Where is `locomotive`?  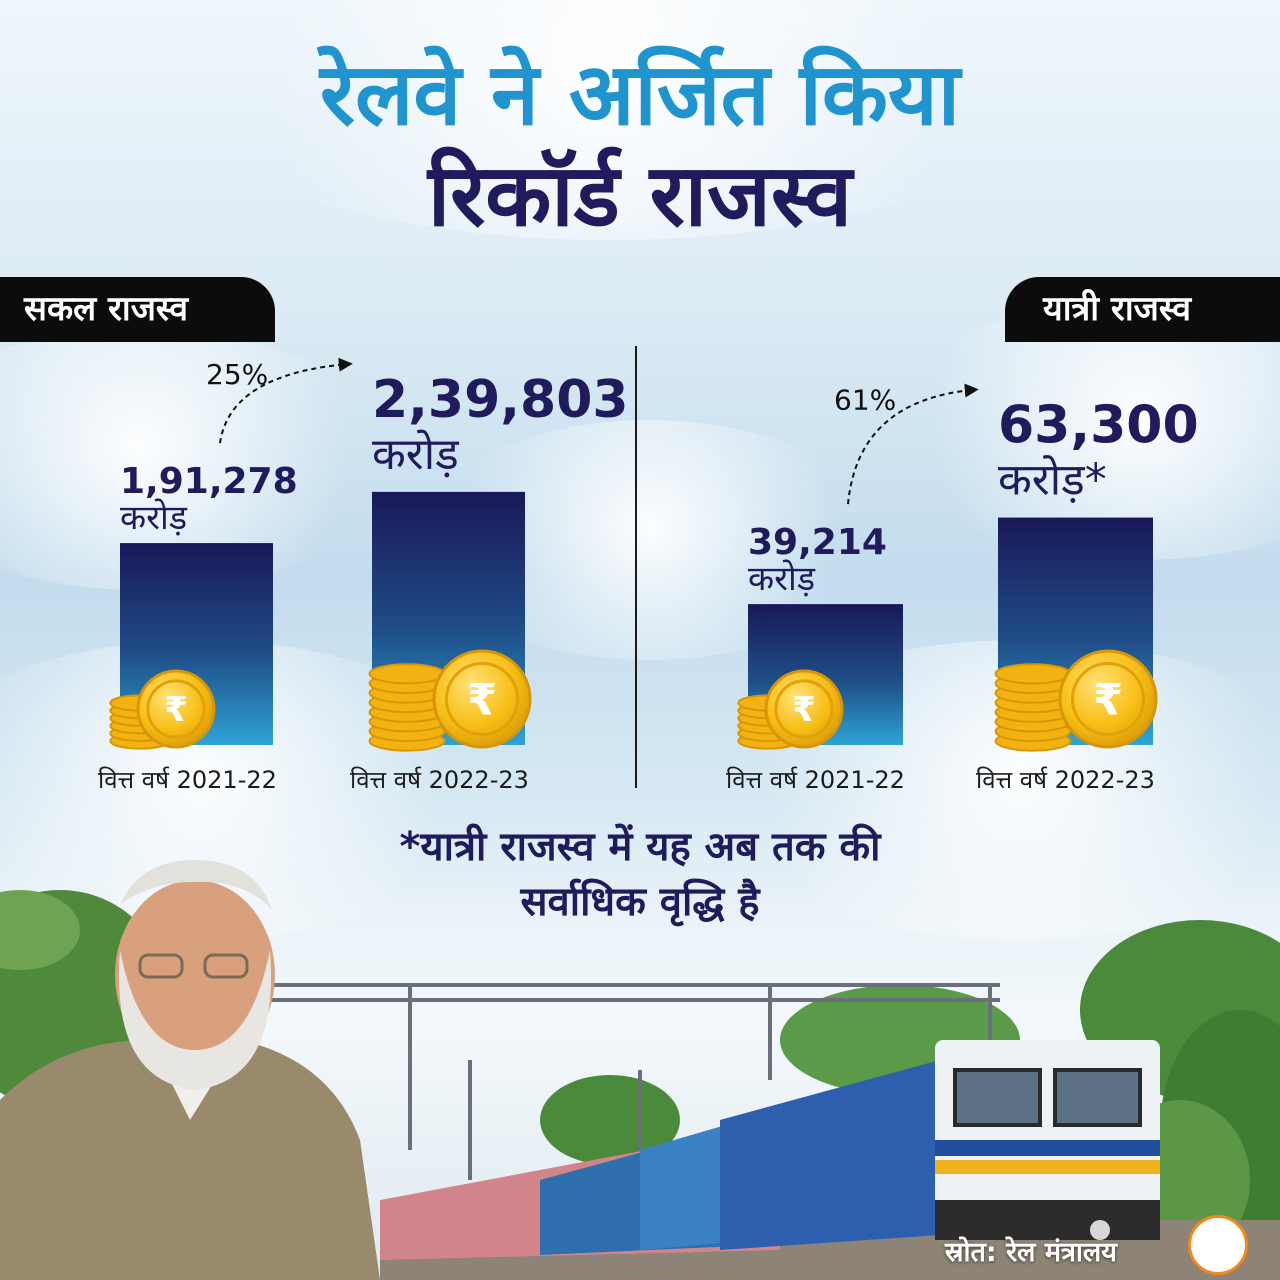
locomotive is located at coordinates (940, 1145).